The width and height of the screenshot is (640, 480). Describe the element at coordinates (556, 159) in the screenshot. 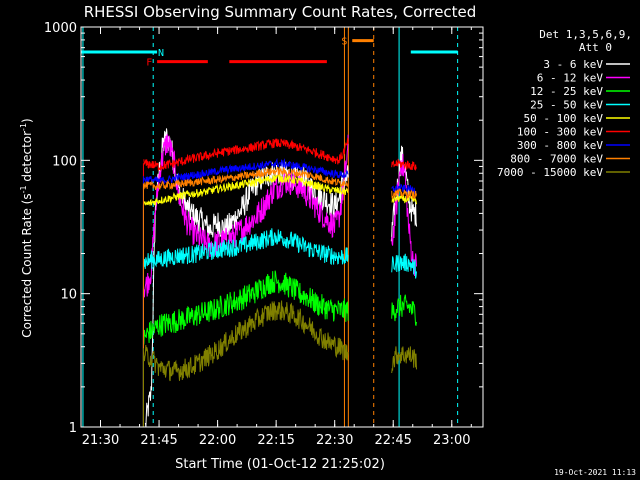

I see `legend-label-7: 800 - 7000 keV` at that location.